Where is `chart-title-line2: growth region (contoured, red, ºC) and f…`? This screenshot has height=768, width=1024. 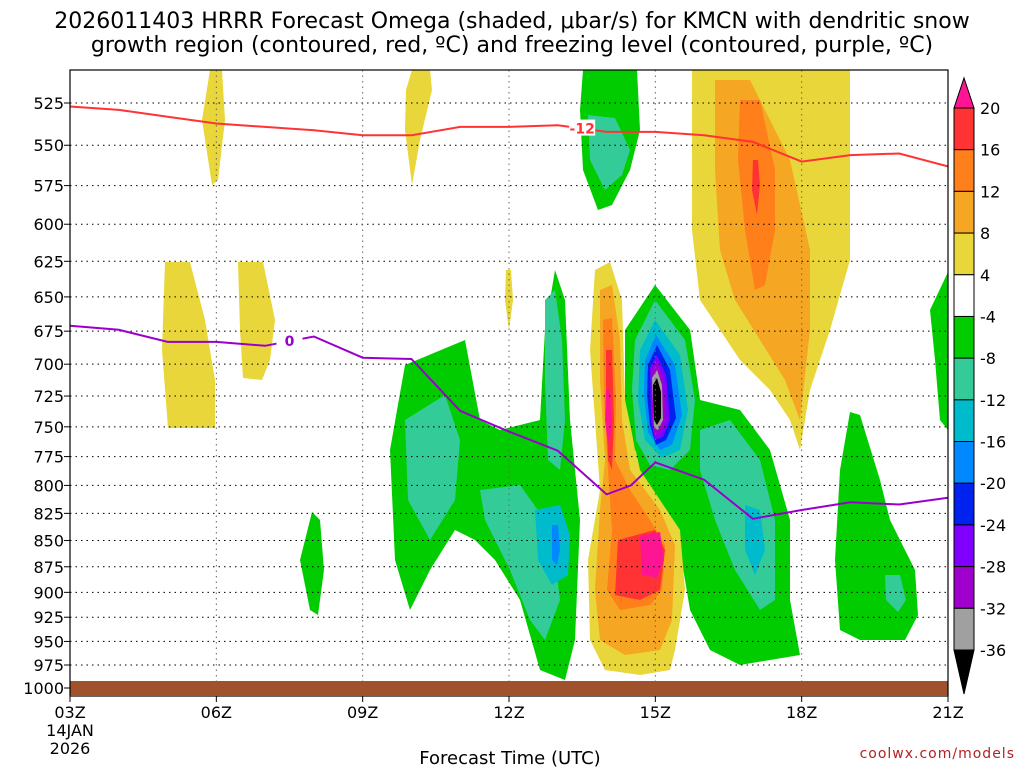
chart-title-line2: growth region (contoured, red, ºC) and f… is located at coordinates (512, 45).